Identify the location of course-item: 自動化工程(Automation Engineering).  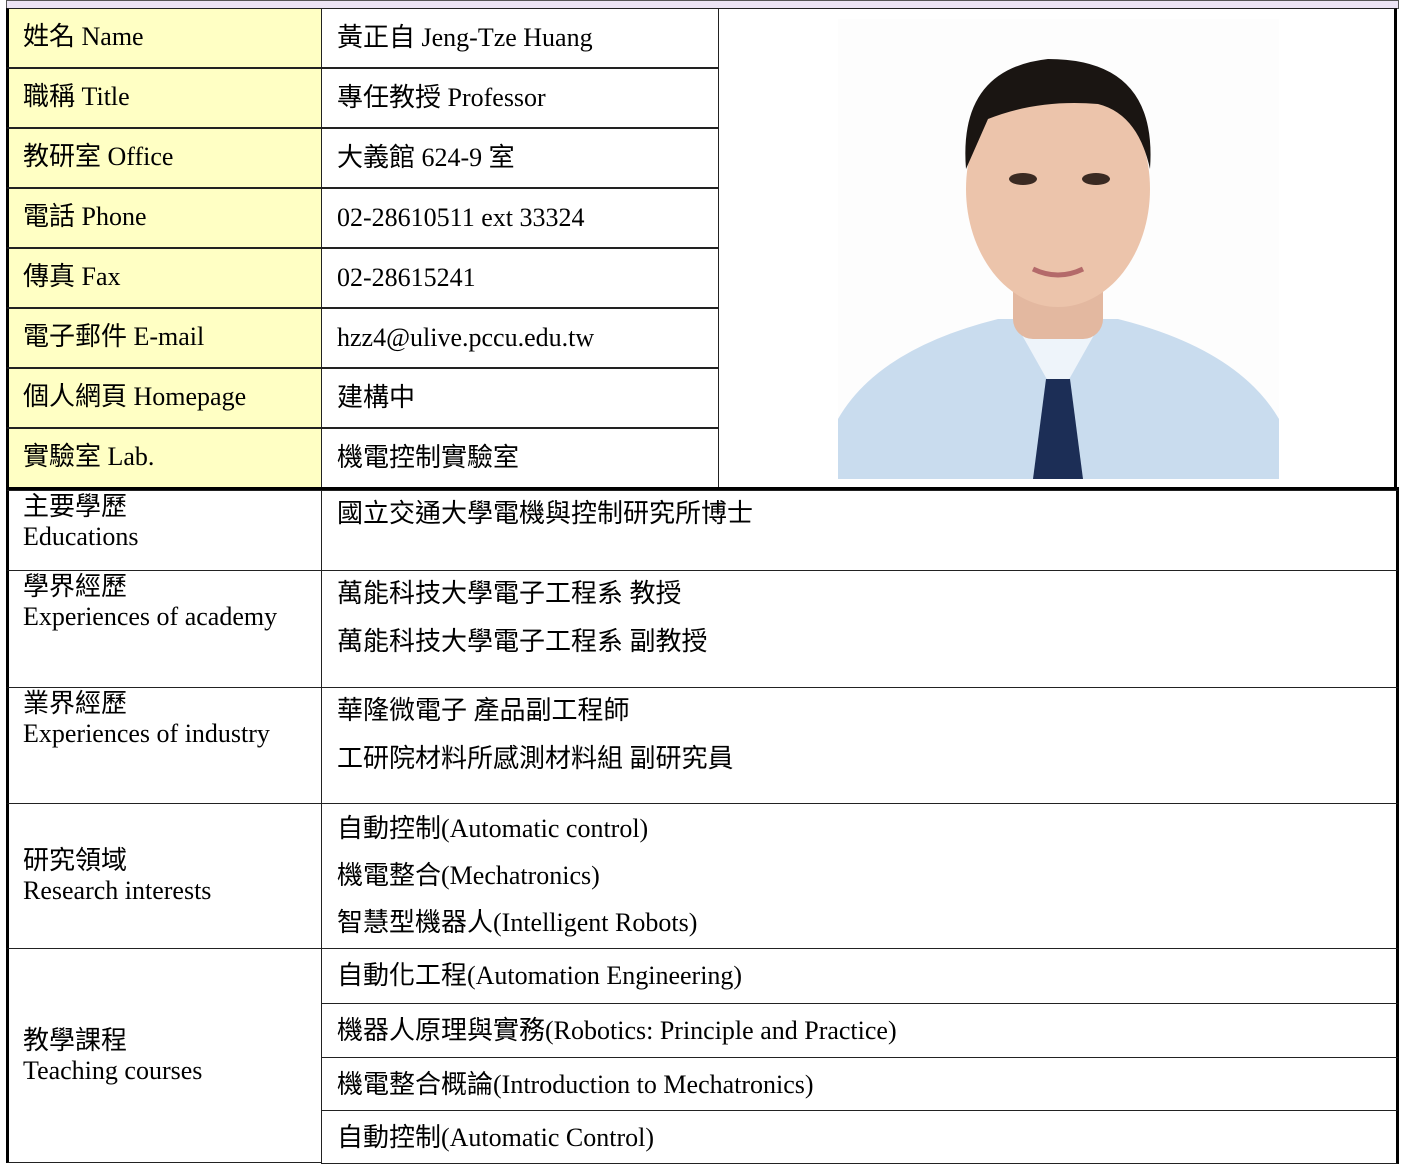
(540, 975).